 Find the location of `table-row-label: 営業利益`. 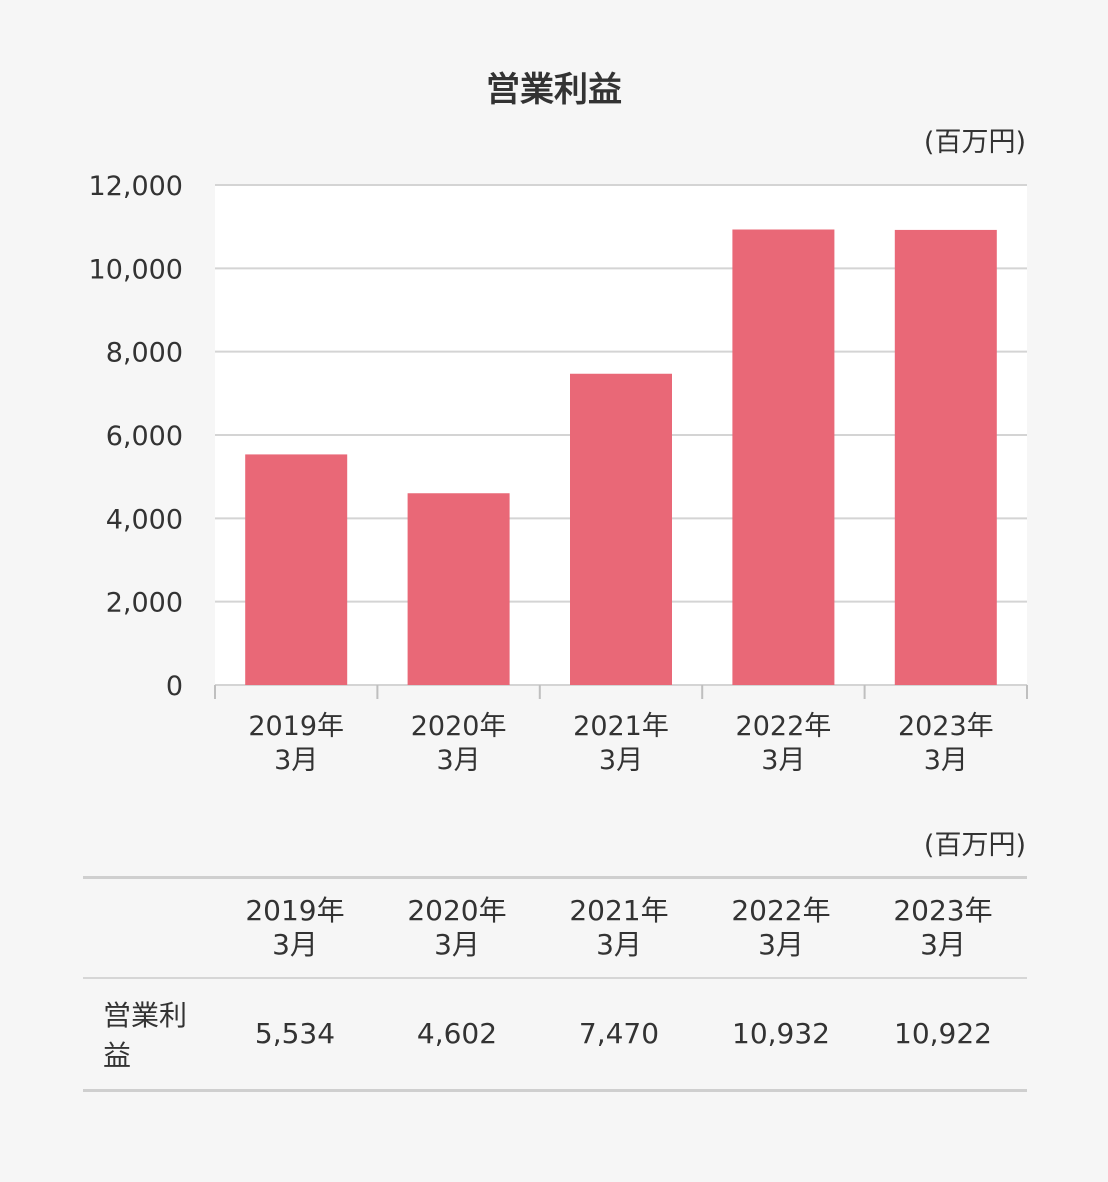

table-row-label: 営業利益 is located at coordinates (145, 1035).